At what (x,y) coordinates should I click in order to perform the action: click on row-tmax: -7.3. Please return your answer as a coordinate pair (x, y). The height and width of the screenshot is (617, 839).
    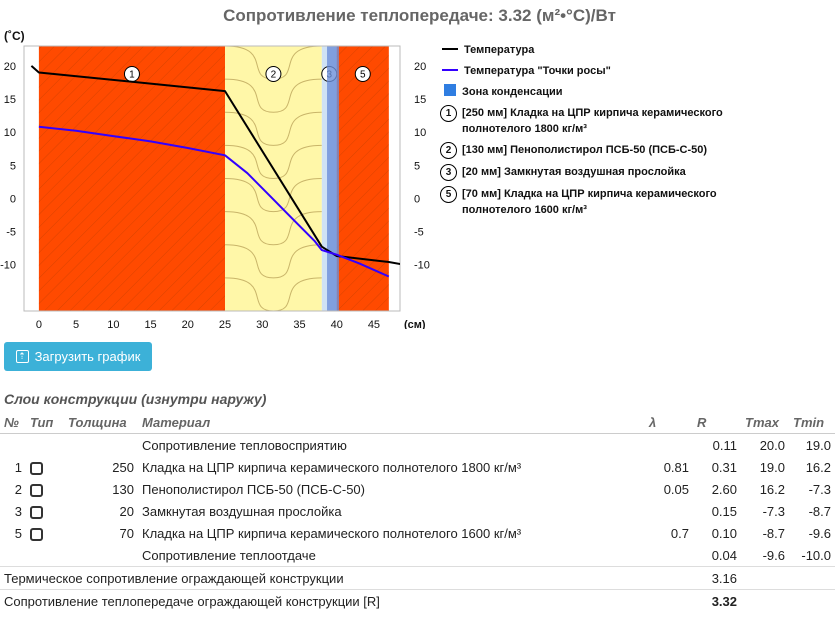
    Looking at the image, I should click on (773, 511).